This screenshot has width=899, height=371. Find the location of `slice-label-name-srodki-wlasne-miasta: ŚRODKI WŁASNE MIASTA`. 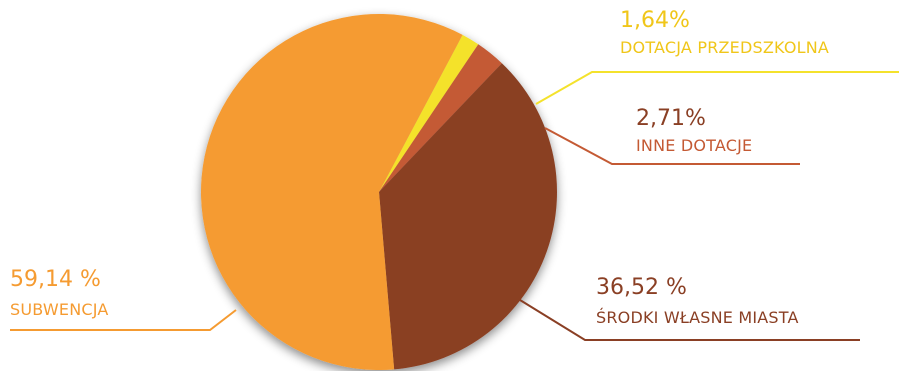

slice-label-name-srodki-wlasne-miasta: ŚRODKI WŁASNE MIASTA is located at coordinates (697, 318).